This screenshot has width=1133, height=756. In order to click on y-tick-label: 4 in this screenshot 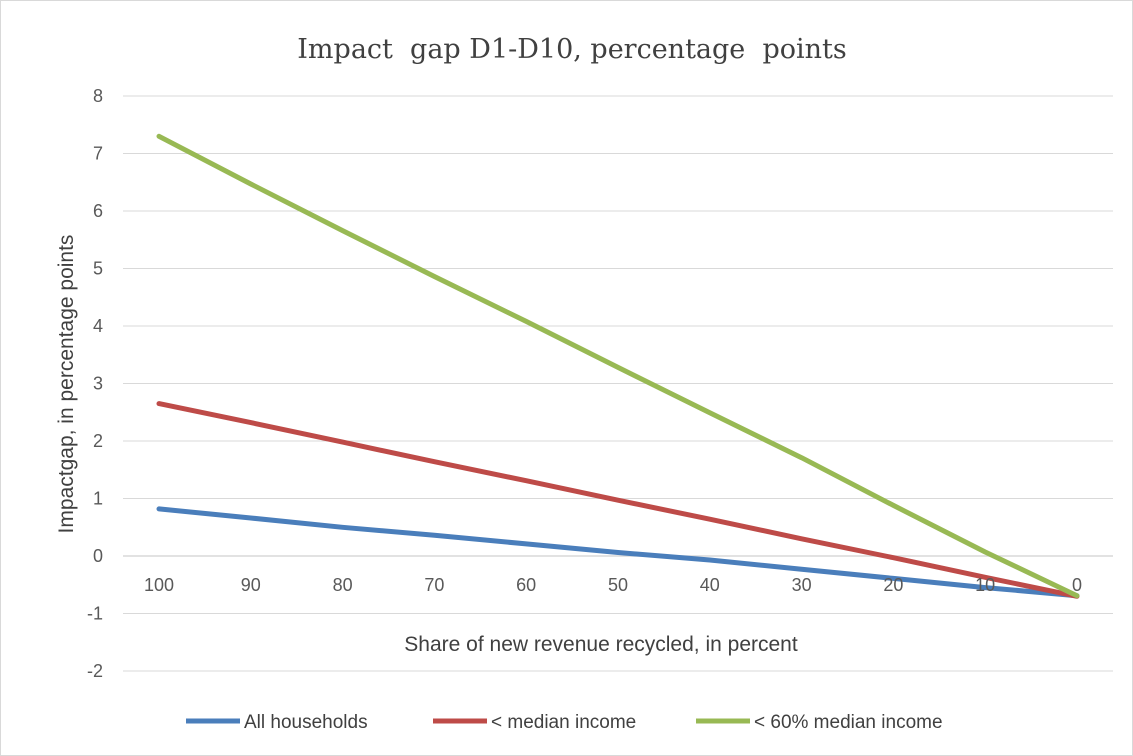, I will do `click(98, 326)`.